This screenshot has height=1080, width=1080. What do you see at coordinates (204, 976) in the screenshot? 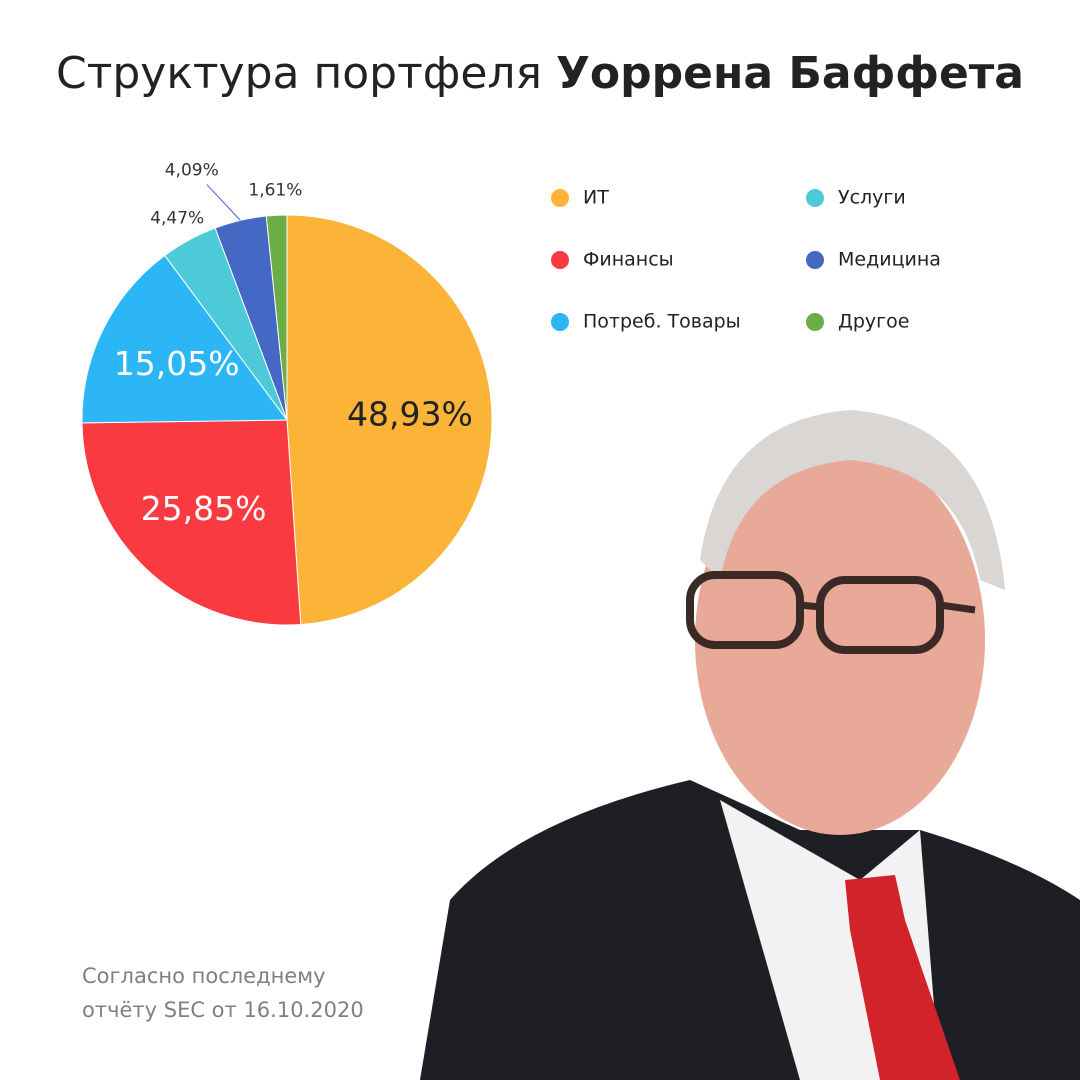
I see `note-line: Согласно последнему` at bounding box center [204, 976].